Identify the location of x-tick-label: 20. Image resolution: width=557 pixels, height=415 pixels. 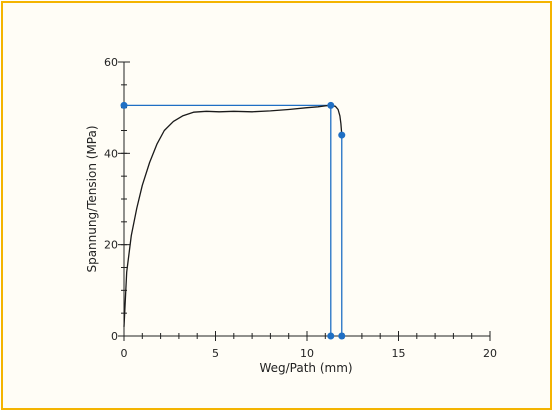
(490, 353).